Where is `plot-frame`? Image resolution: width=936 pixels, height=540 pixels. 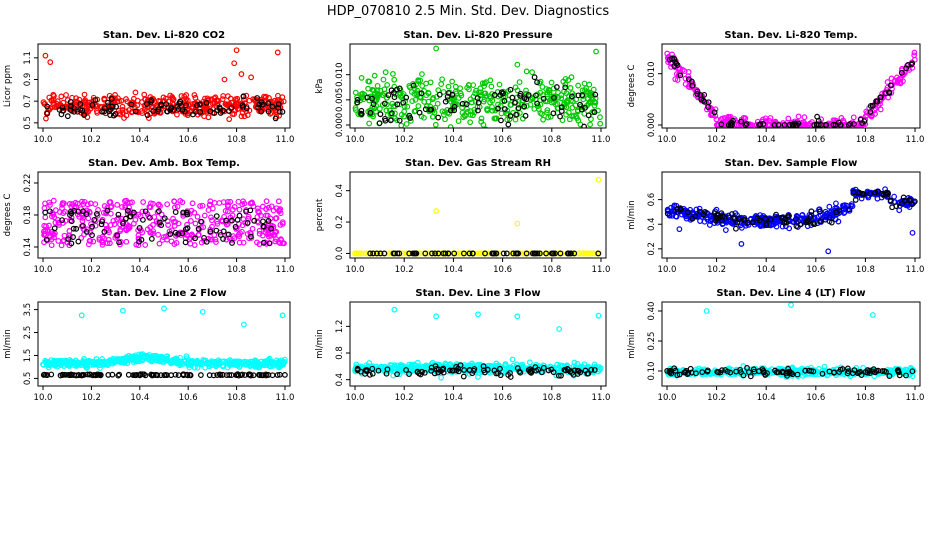 plot-frame is located at coordinates (478, 215).